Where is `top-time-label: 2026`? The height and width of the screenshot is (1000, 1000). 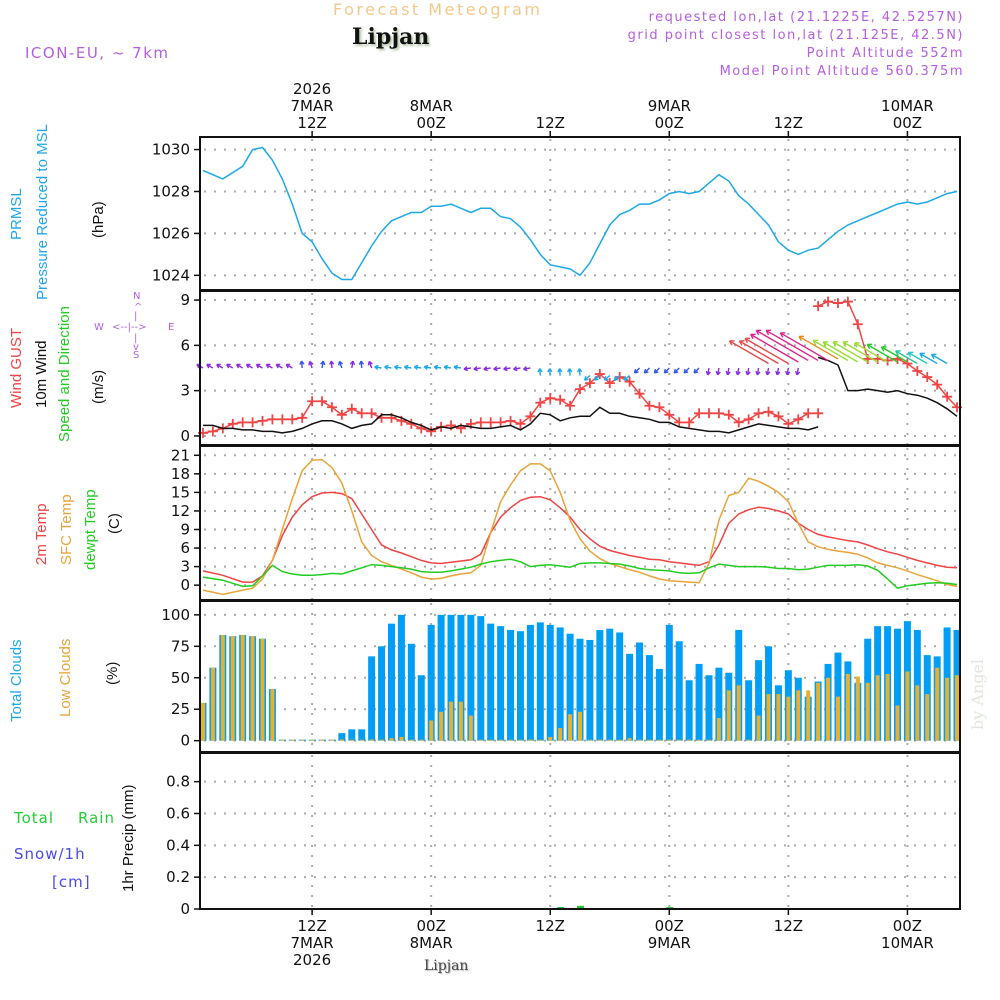 top-time-label: 2026 is located at coordinates (312, 89).